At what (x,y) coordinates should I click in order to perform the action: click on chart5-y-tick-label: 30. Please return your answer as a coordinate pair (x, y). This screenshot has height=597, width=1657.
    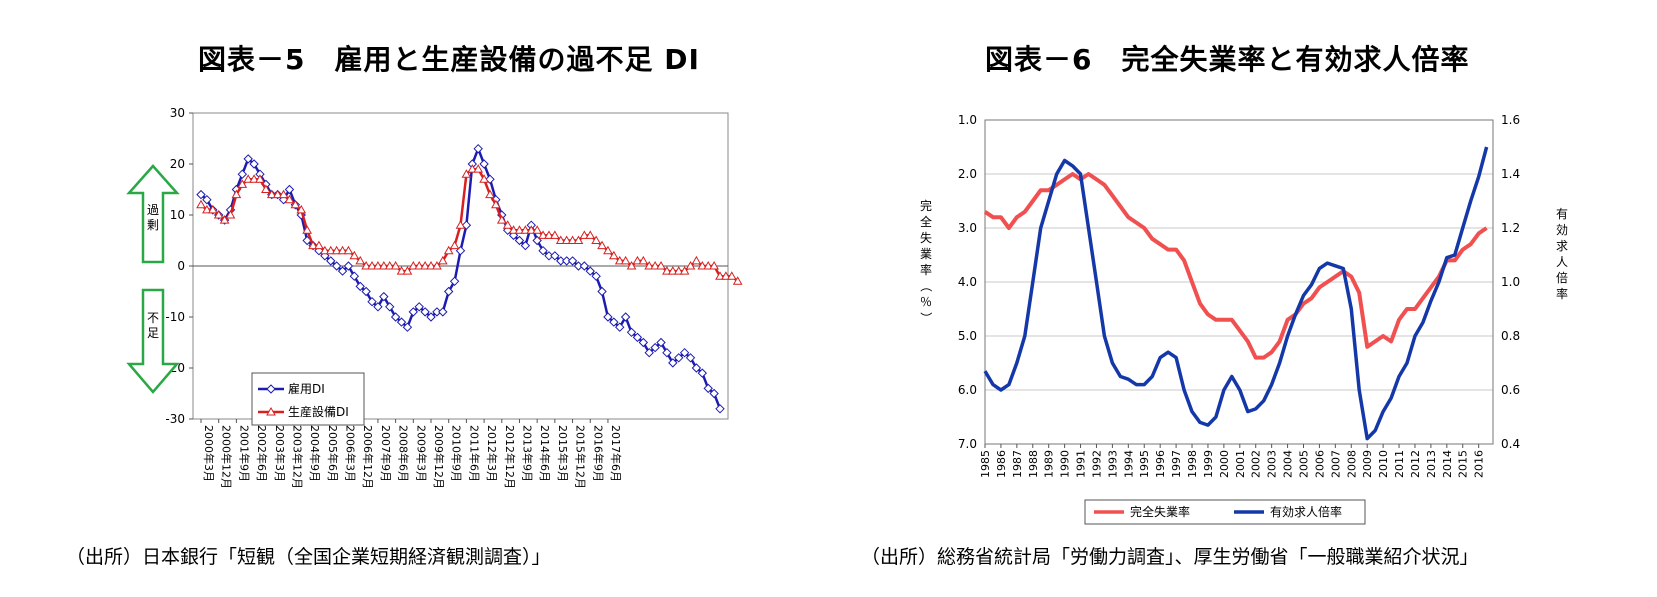
    Looking at the image, I should click on (177, 113).